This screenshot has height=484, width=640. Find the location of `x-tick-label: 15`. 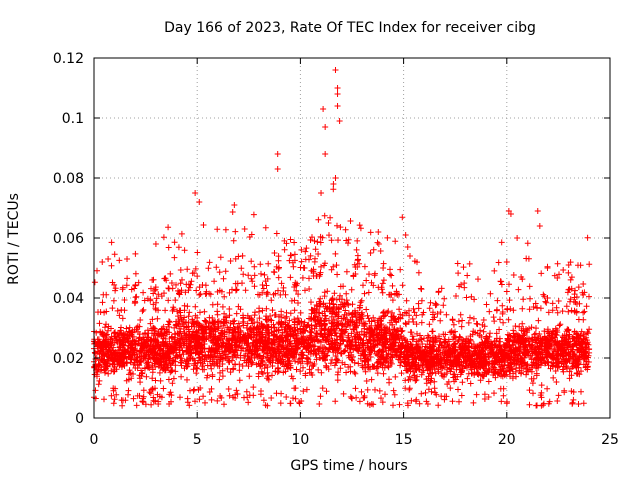

x-tick-label: 15 is located at coordinates (404, 440).